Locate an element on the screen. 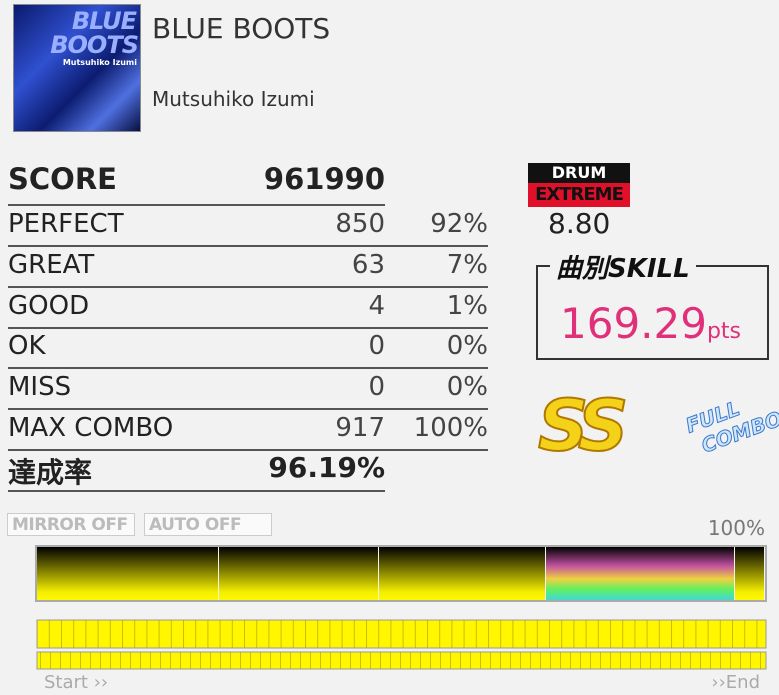 This screenshot has width=779, height=695. skill-number: 169.29 is located at coordinates (633, 323).